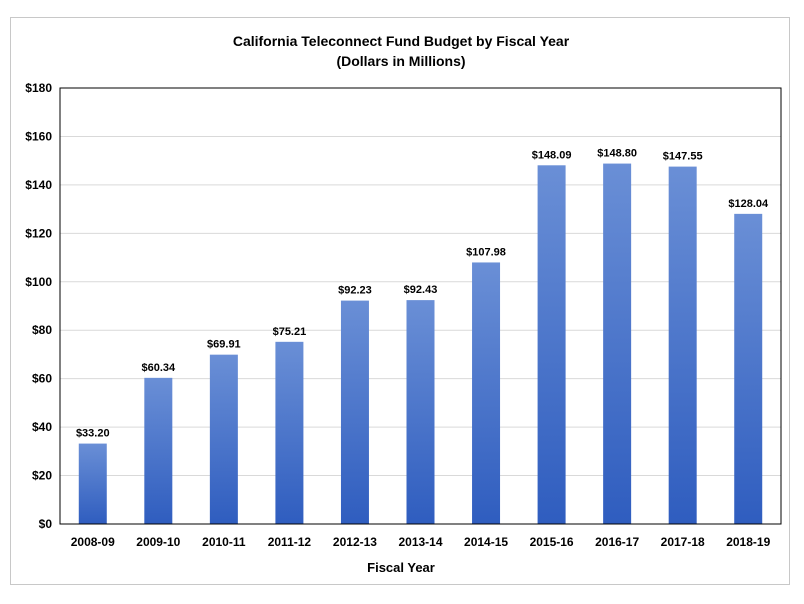  What do you see at coordinates (224, 345) in the screenshot?
I see `data-label-2010-11: $69.91` at bounding box center [224, 345].